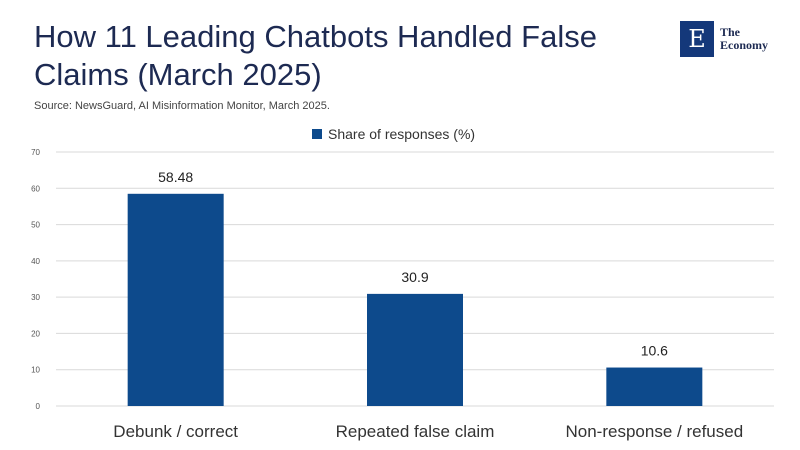  I want to click on y-tick-label: 10, so click(35, 370).